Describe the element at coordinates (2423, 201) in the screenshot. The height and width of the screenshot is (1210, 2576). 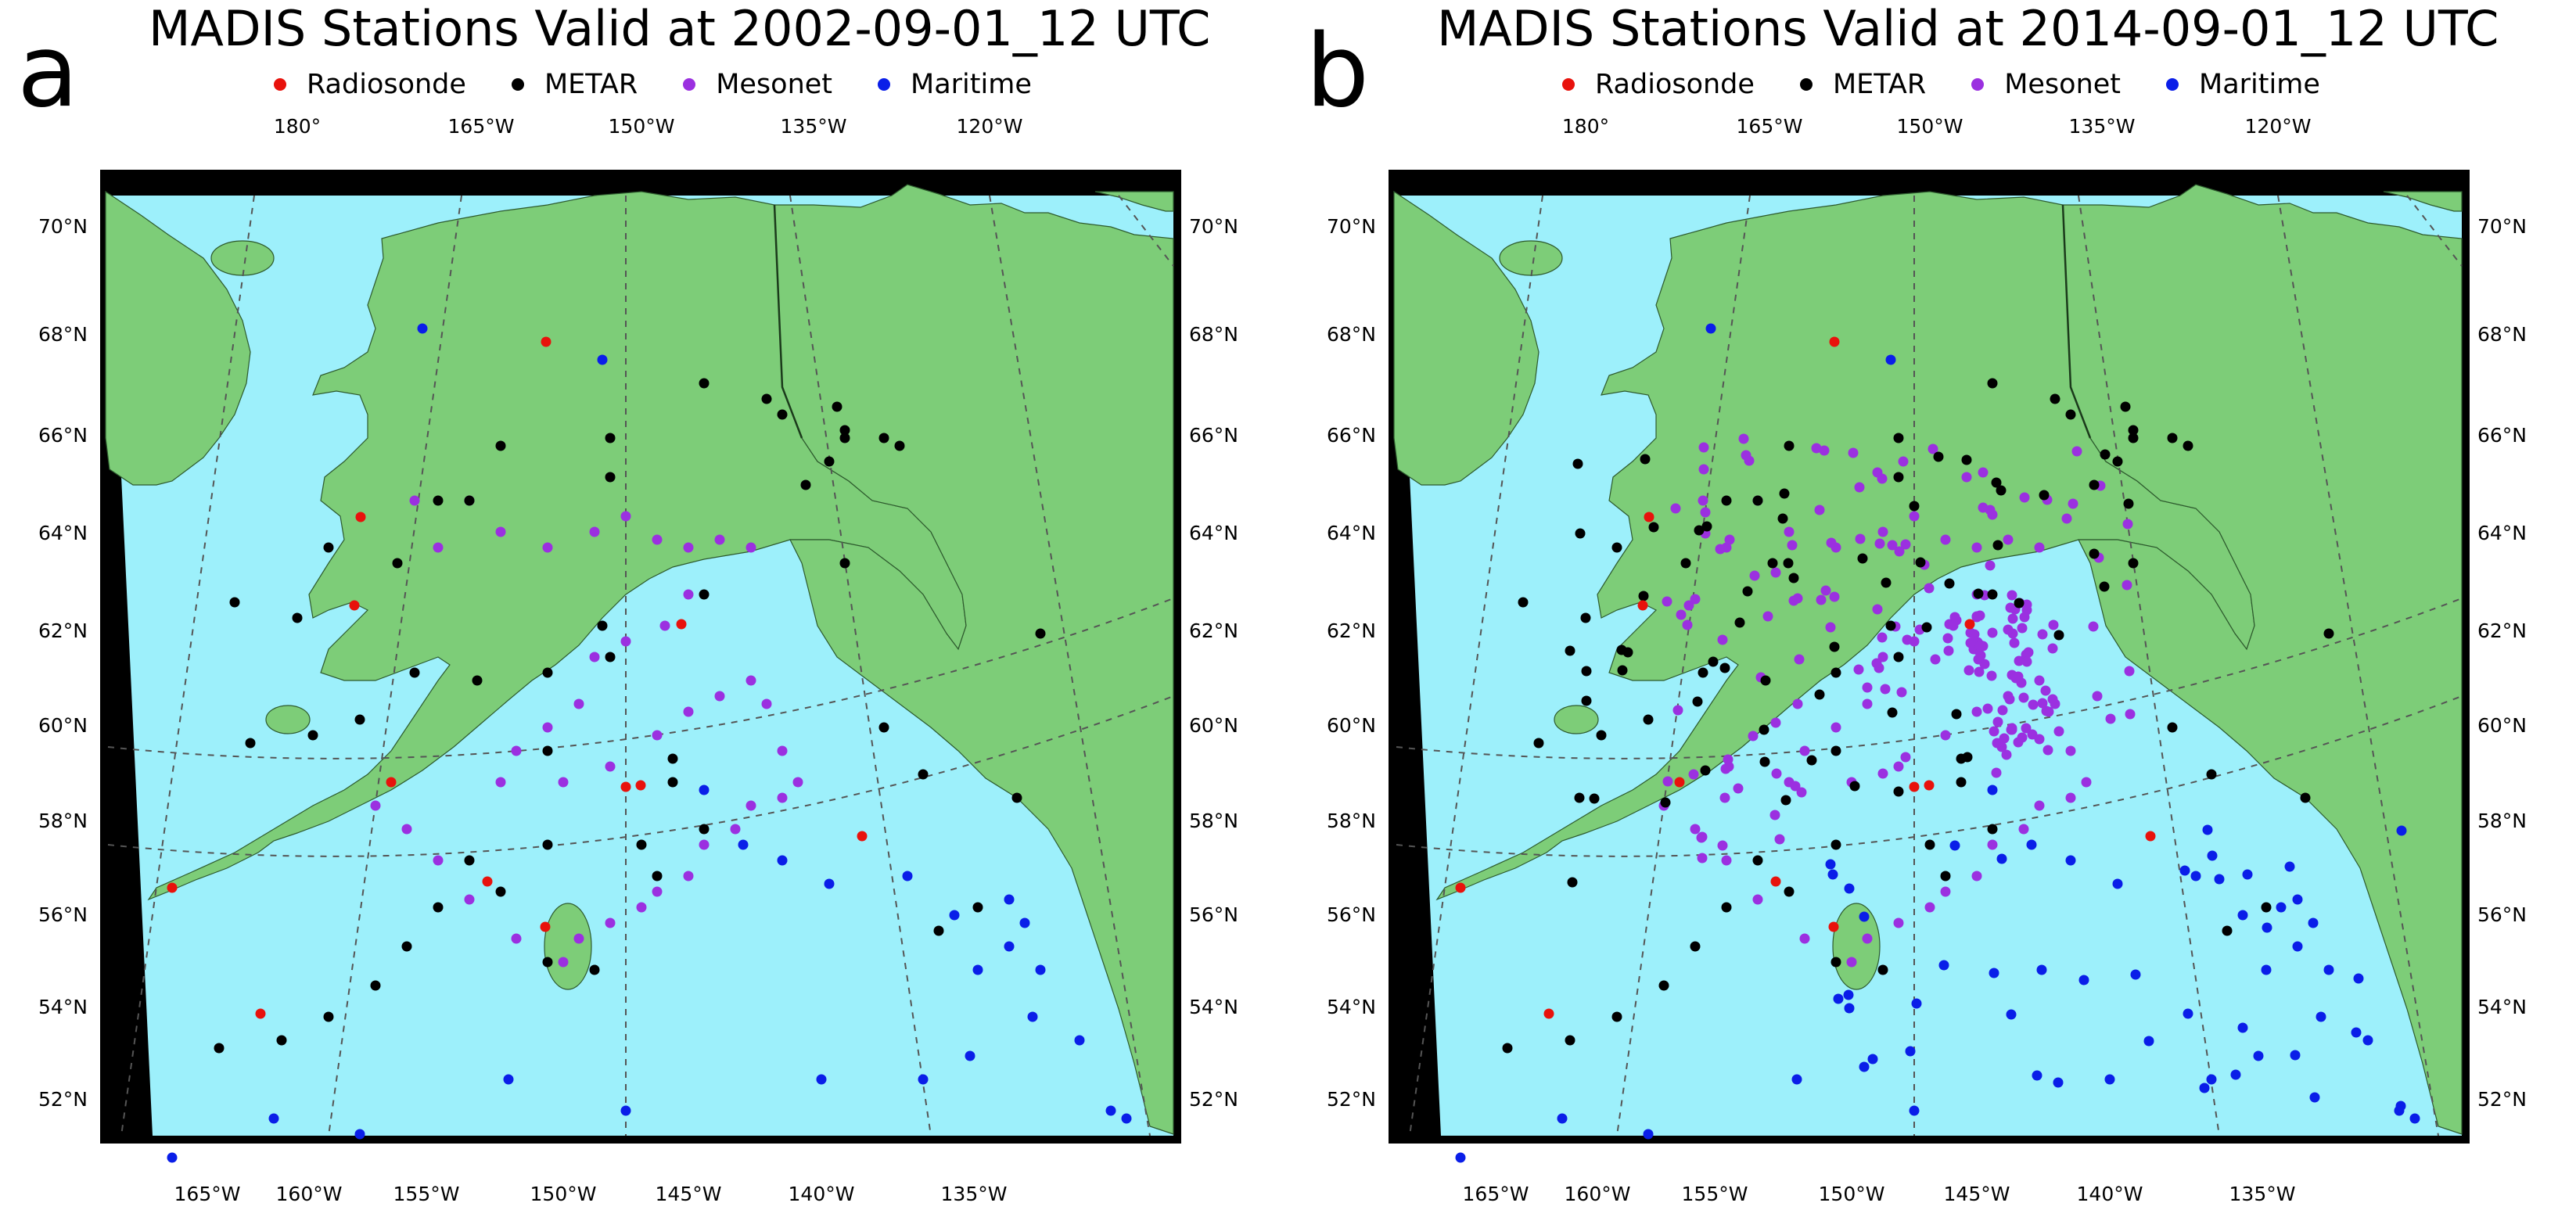
I see `arctic-island` at that location.